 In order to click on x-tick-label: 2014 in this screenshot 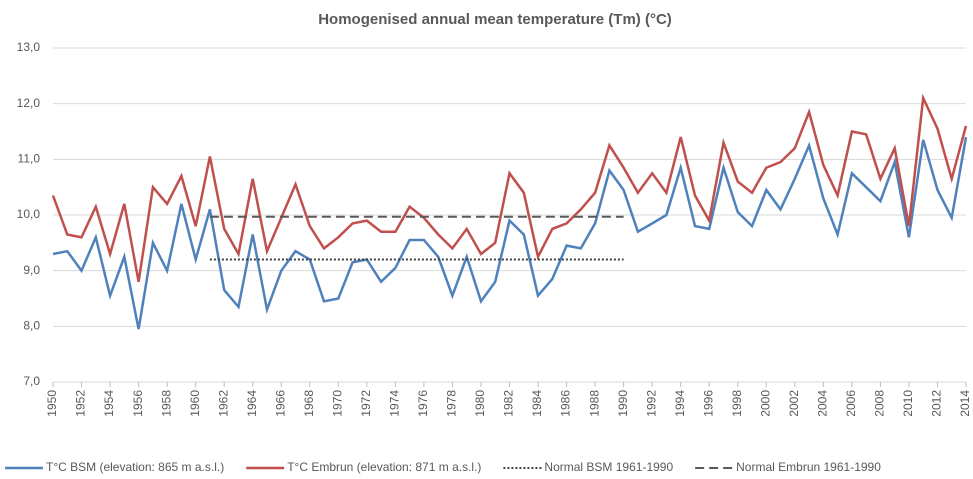, I will do `click(965, 403)`.